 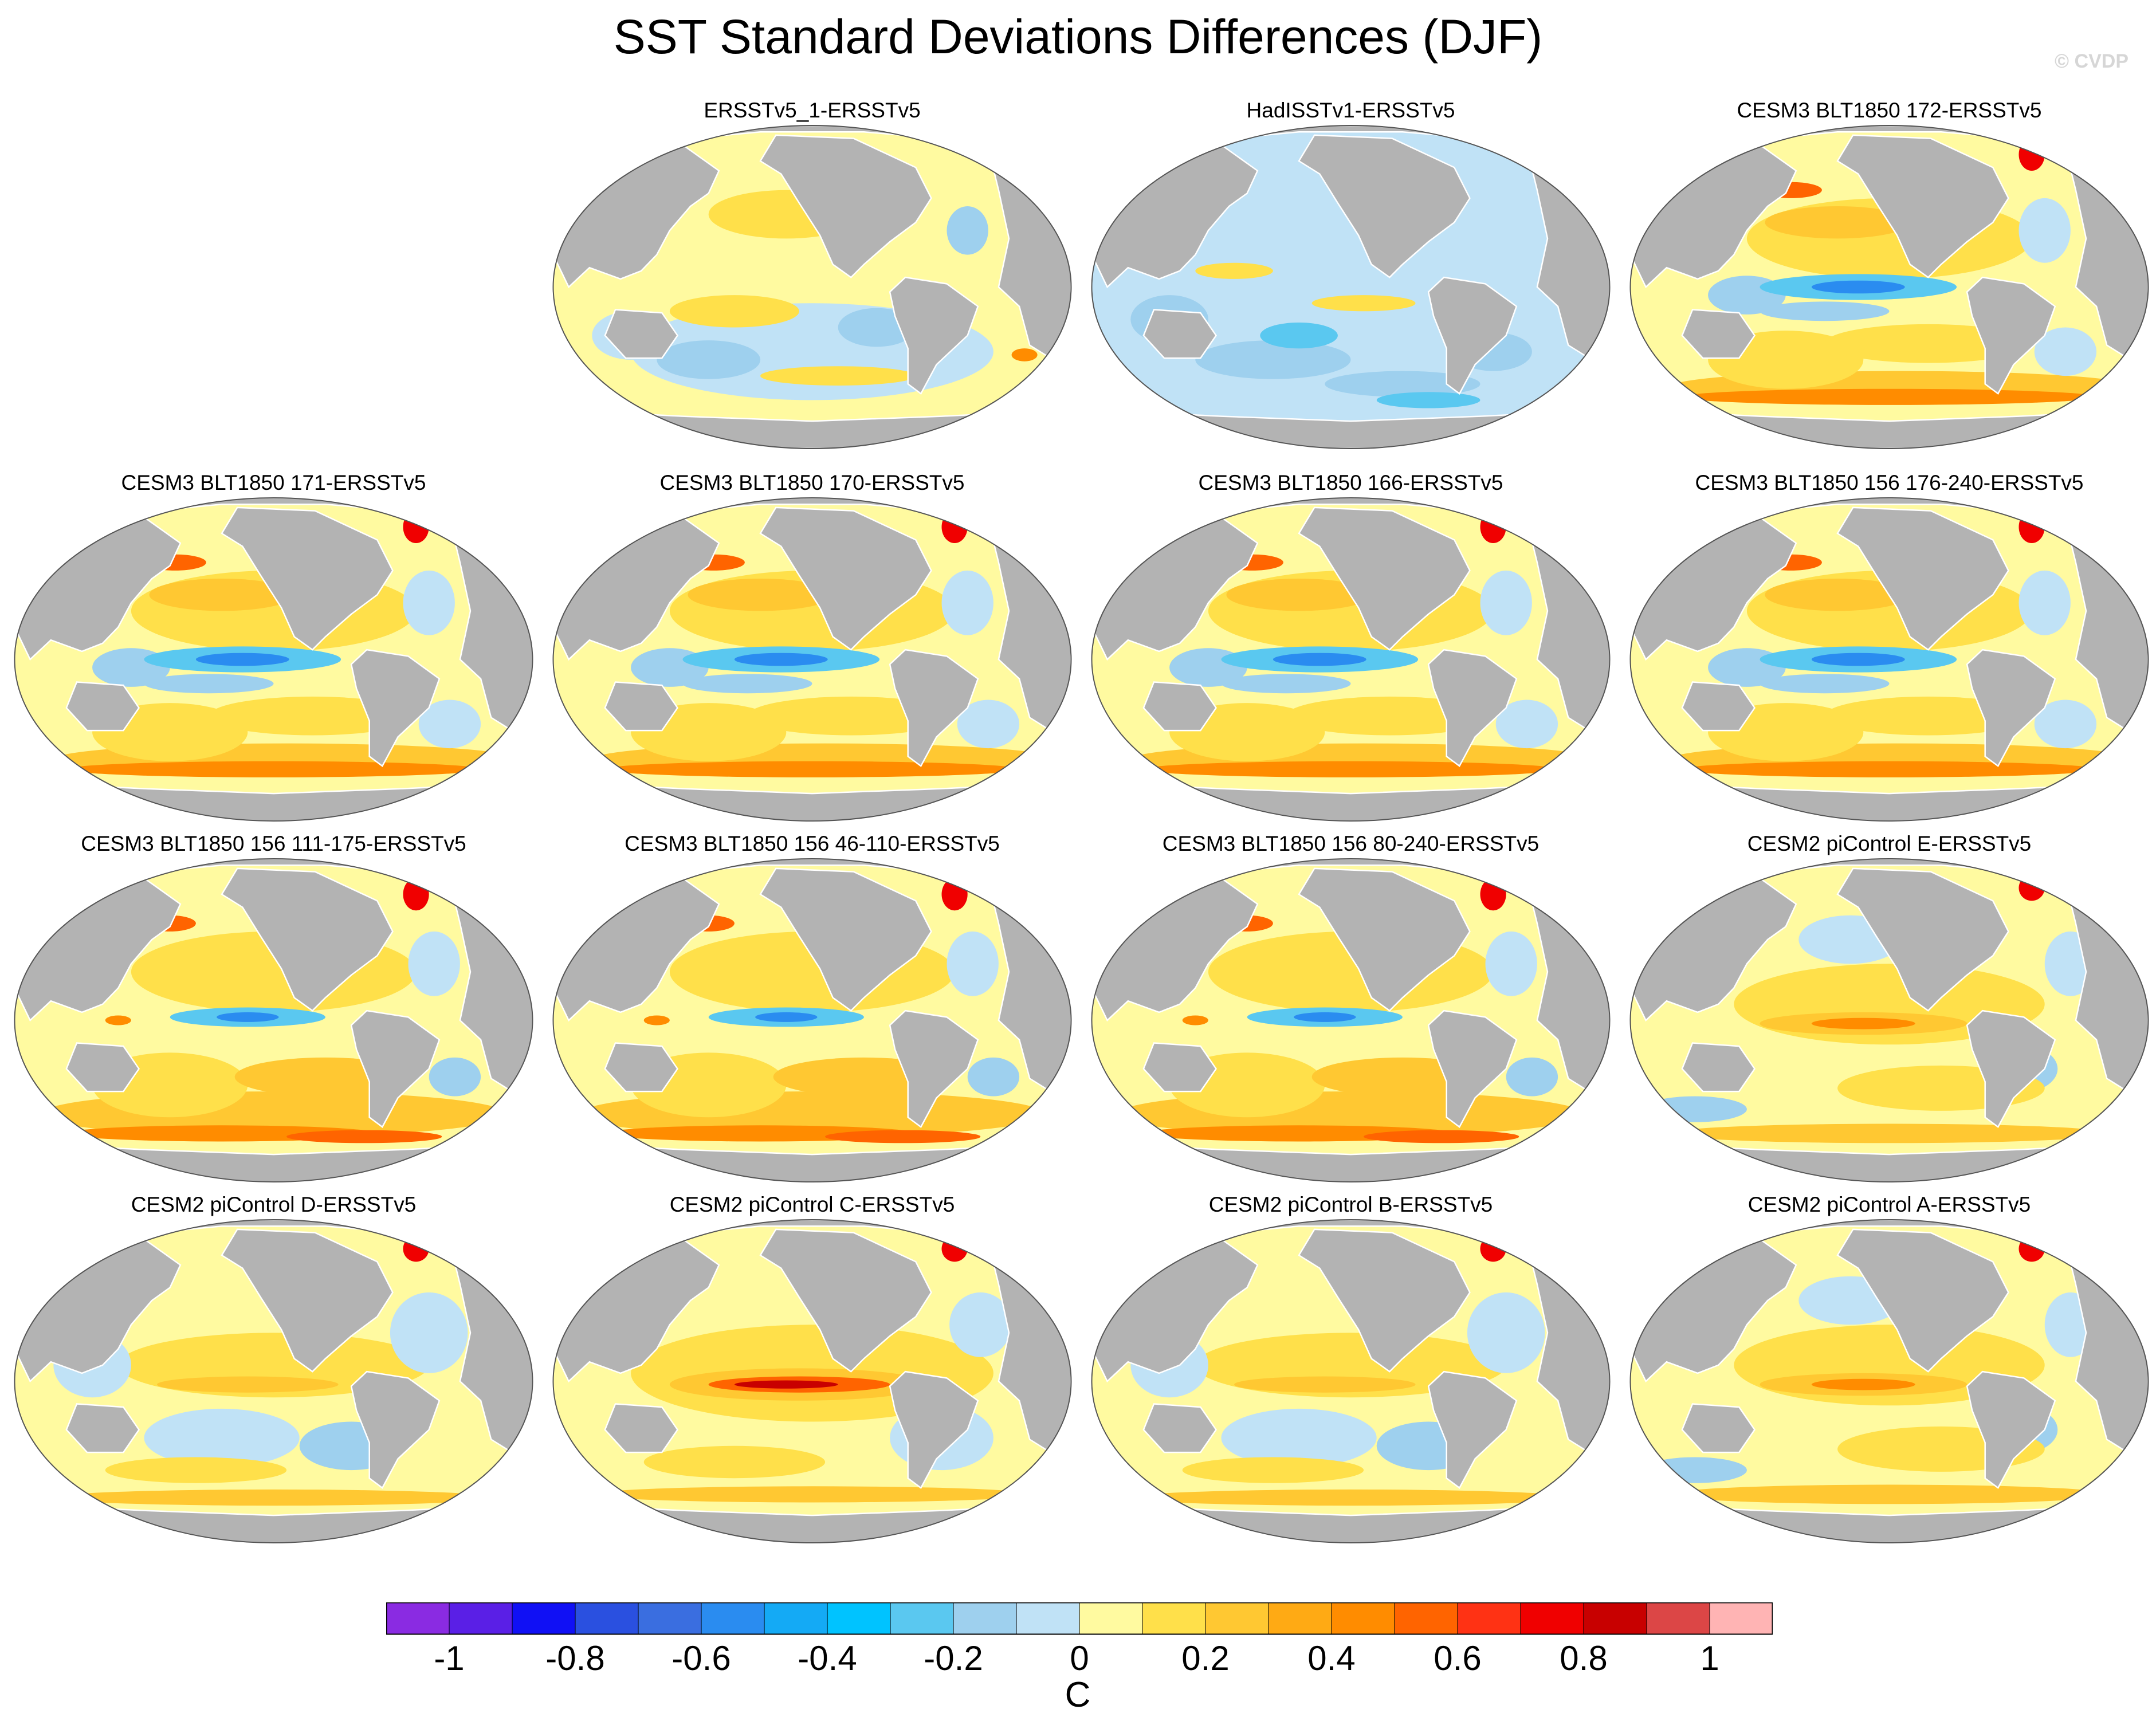 What do you see at coordinates (1583, 1658) in the screenshot?
I see `colorbar-tick-label: 0.8` at bounding box center [1583, 1658].